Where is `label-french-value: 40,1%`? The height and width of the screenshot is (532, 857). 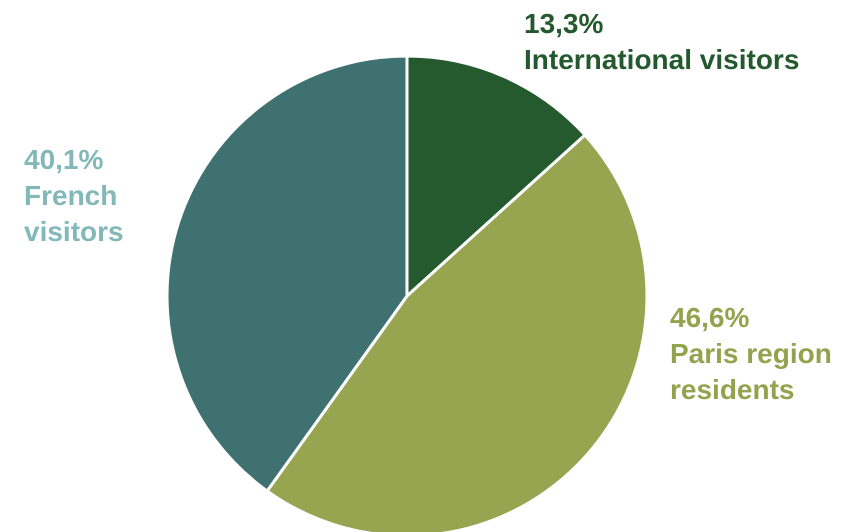 label-french-value: 40,1% is located at coordinates (64, 159).